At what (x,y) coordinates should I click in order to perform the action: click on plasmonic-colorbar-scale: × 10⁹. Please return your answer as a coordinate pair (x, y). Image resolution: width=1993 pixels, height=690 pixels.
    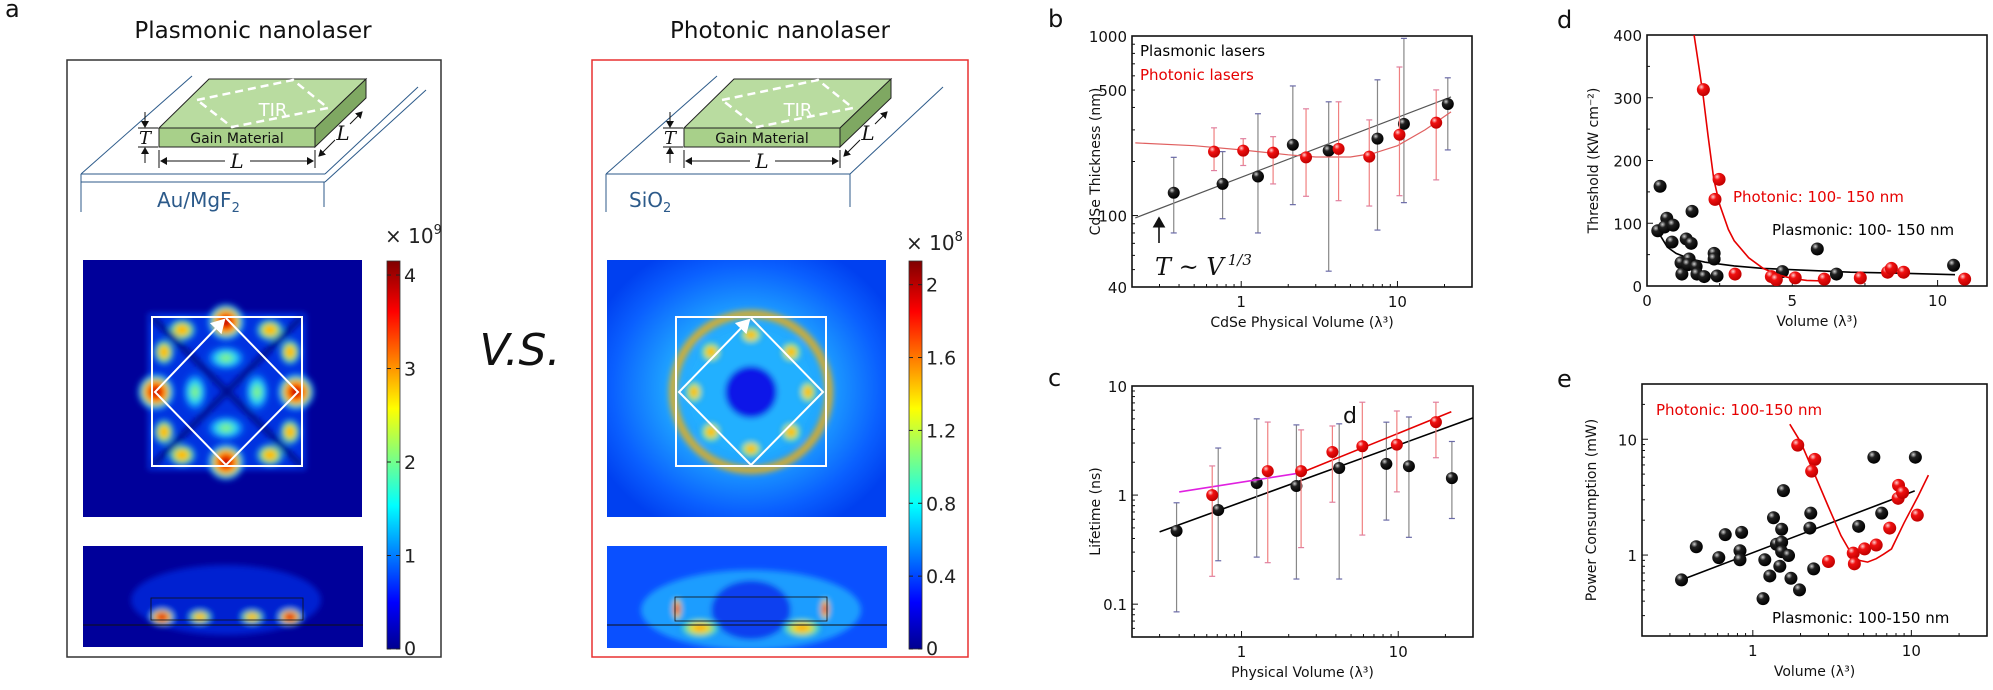
    Looking at the image, I should click on (413, 235).